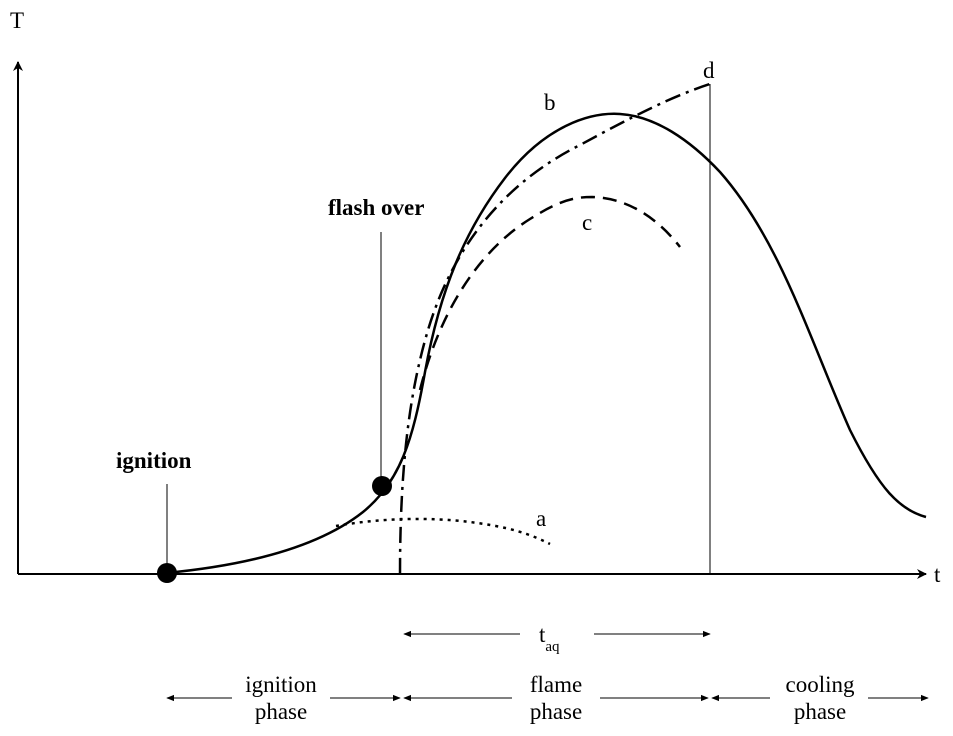 This screenshot has height=736, width=953. What do you see at coordinates (376, 207) in the screenshot?
I see `flash-over-label: flash over` at bounding box center [376, 207].